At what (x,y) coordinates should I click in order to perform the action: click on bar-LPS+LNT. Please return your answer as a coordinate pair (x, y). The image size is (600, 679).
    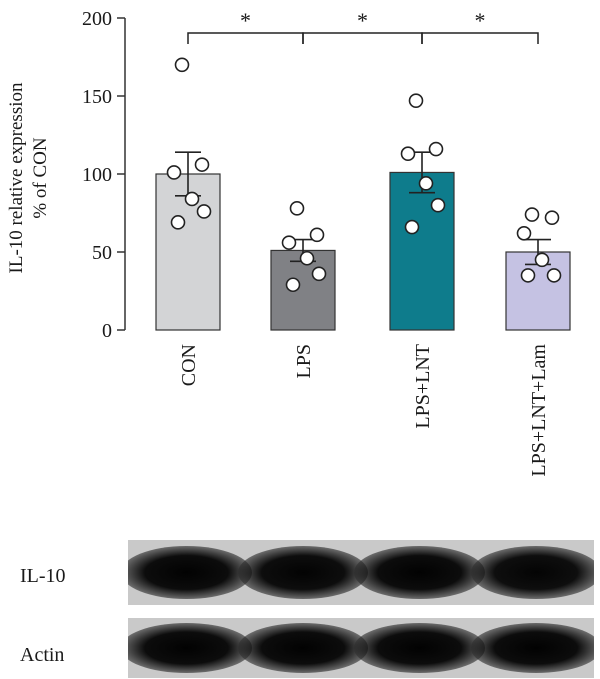
    Looking at the image, I should click on (422, 251).